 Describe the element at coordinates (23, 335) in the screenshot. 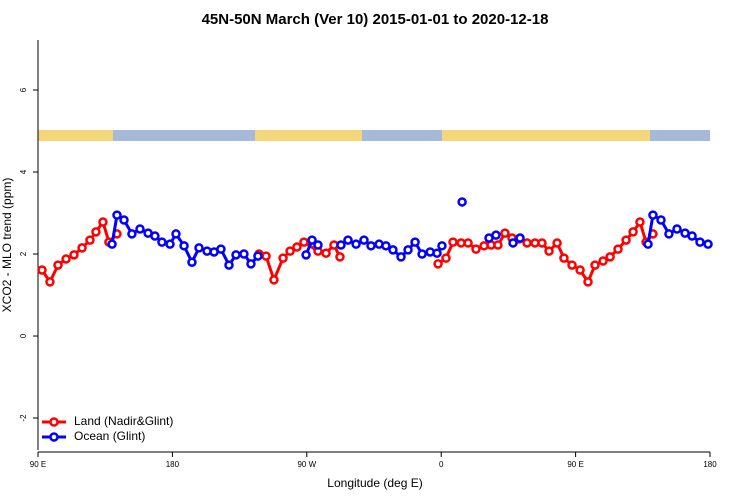

I see `y-tick-label: 0` at that location.